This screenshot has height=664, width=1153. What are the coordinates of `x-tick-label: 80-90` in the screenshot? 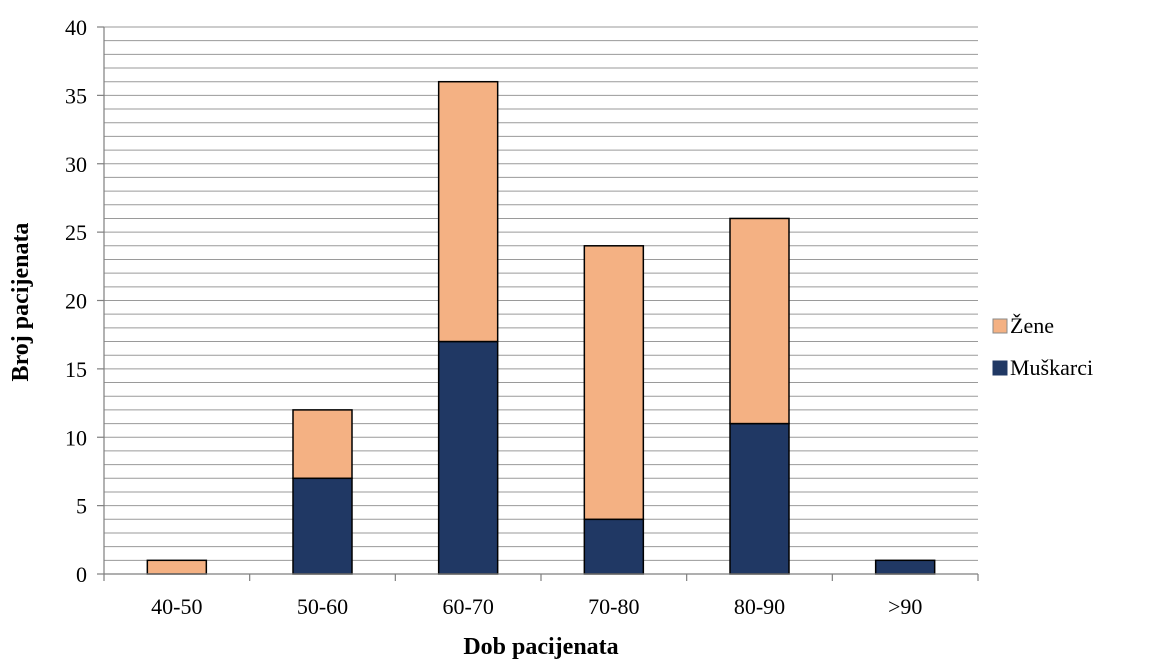 It's located at (759, 606).